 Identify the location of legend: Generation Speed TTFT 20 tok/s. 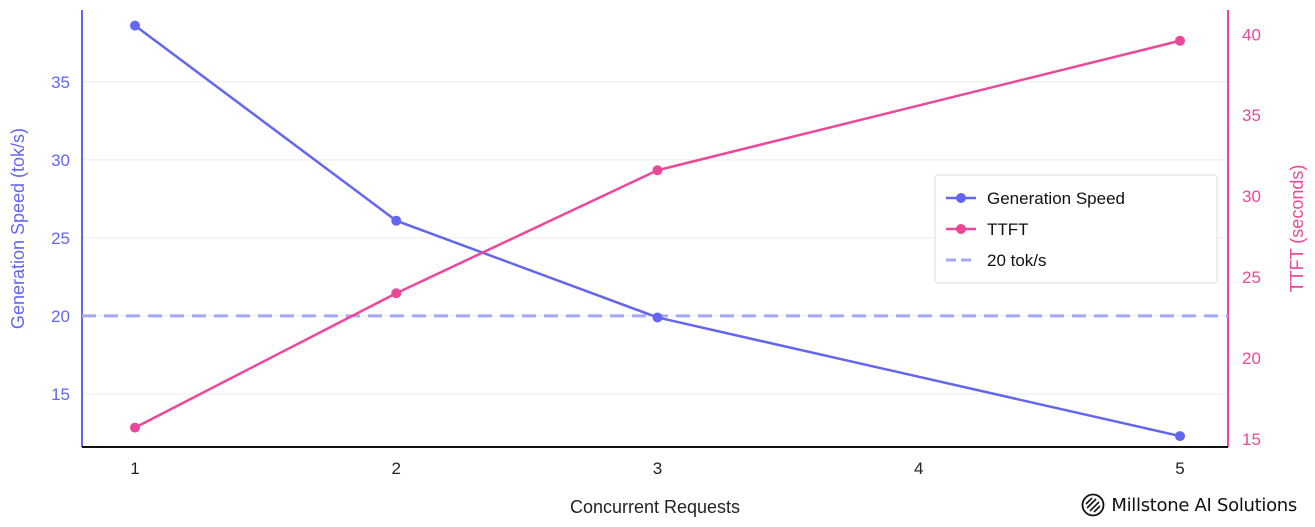
(1076, 229).